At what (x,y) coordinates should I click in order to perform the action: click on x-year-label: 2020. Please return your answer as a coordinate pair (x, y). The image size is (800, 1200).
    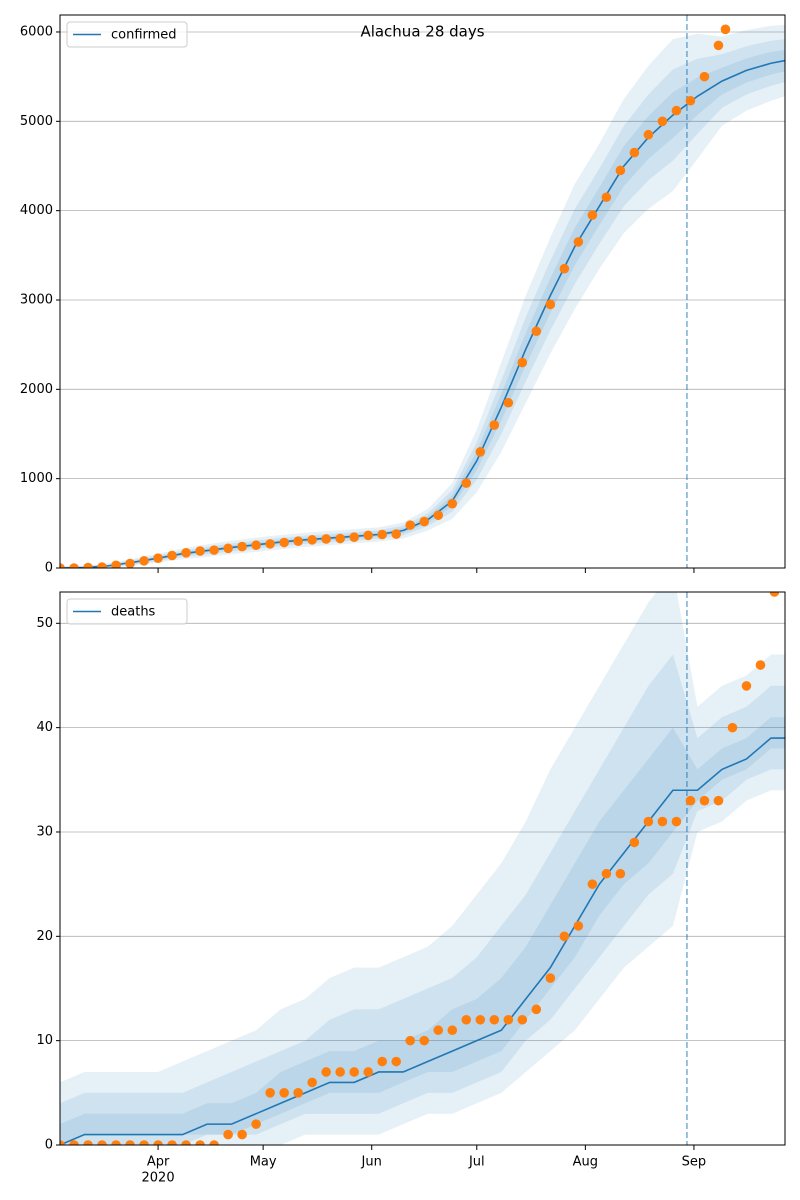
    Looking at the image, I should click on (158, 1178).